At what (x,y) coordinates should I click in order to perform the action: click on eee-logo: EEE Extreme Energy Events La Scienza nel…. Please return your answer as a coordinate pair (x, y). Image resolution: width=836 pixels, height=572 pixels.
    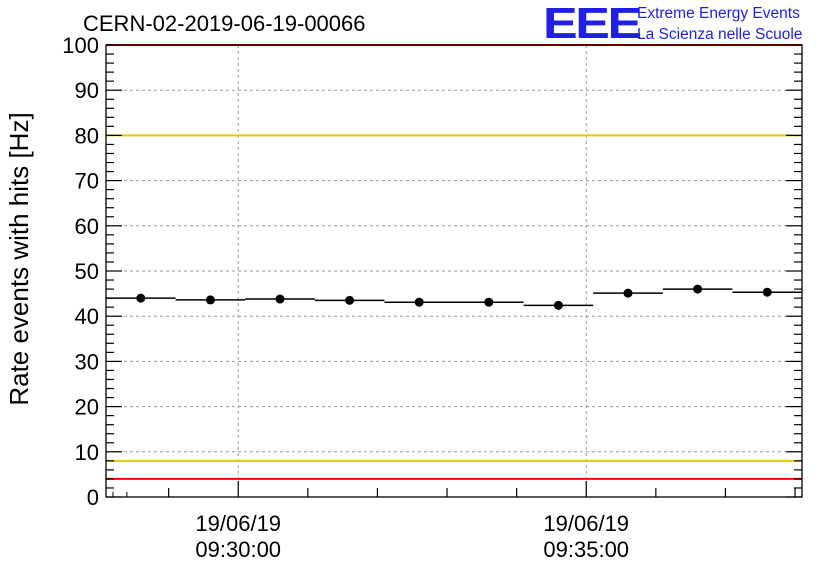
    Looking at the image, I should click on (688, 24).